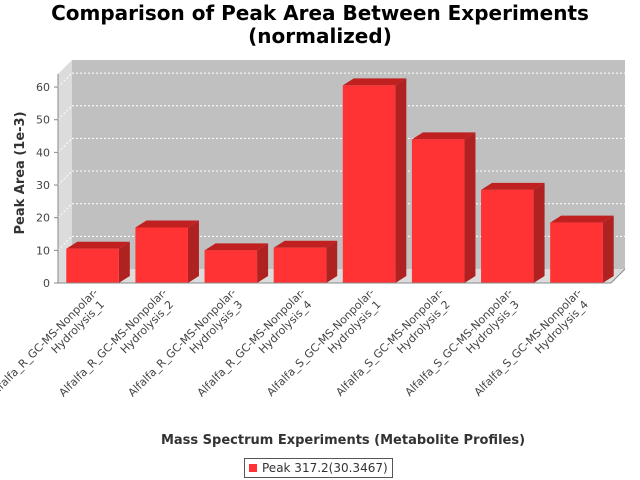  I want to click on x-tick-label: Alfalfa_R_GC-MS-Nonpolar-Hydrolysis_1, so click(53, 342).